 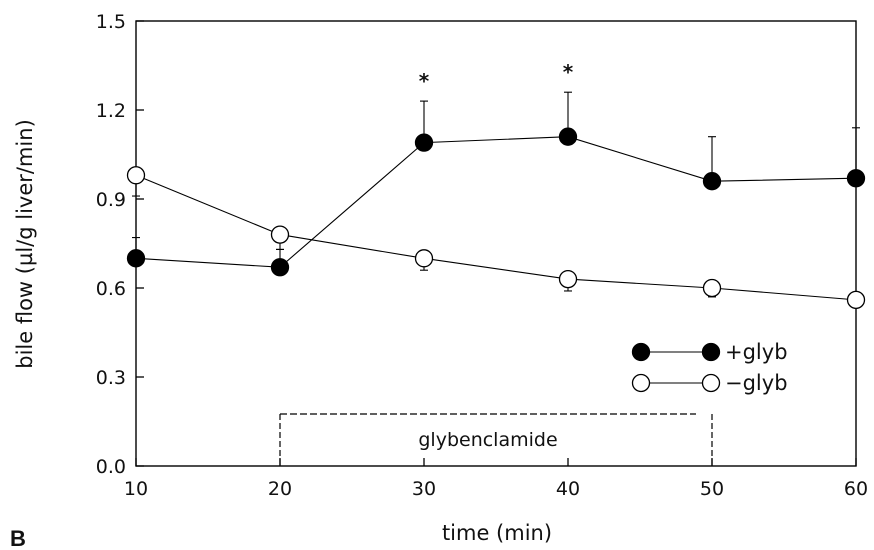 What do you see at coordinates (709, 367) in the screenshot?
I see `legend: +glyb −glyb` at bounding box center [709, 367].